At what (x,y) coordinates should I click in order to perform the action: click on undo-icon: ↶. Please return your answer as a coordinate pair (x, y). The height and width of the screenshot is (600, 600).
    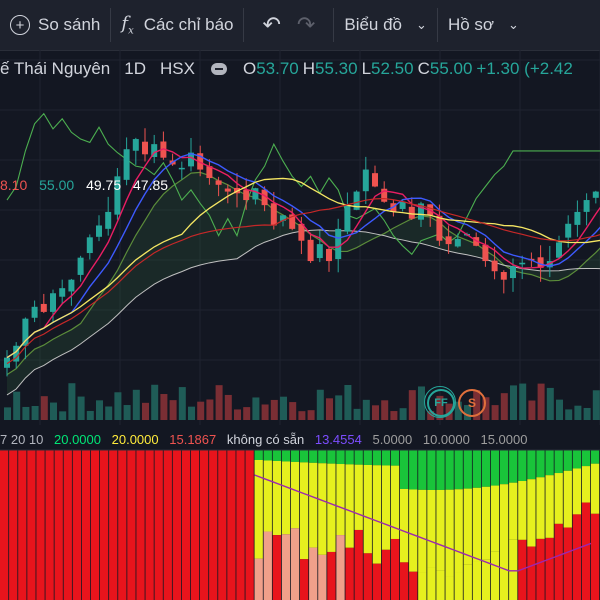
    Looking at the image, I should click on (271, 24).